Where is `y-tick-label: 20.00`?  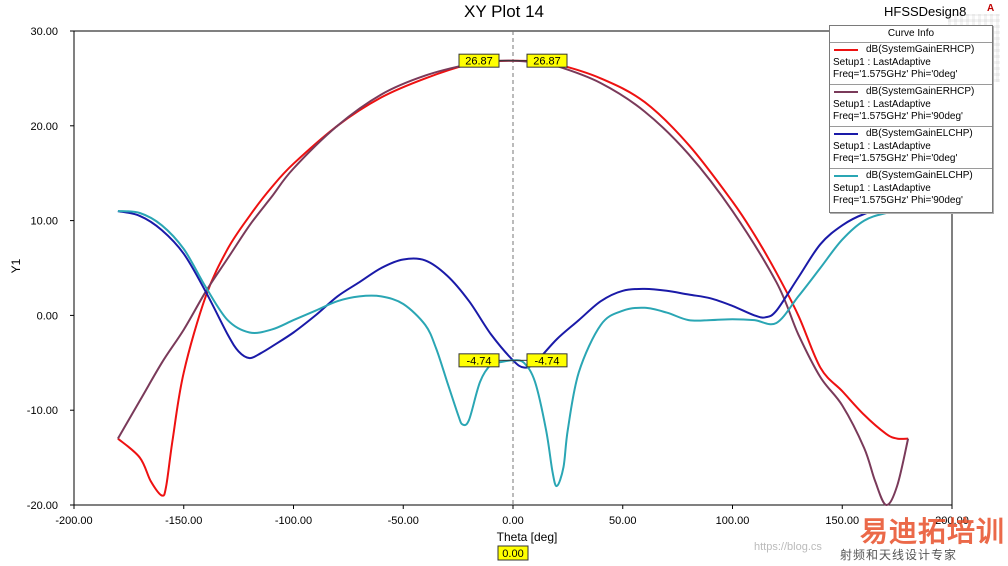
y-tick-label: 20.00 is located at coordinates (44, 127).